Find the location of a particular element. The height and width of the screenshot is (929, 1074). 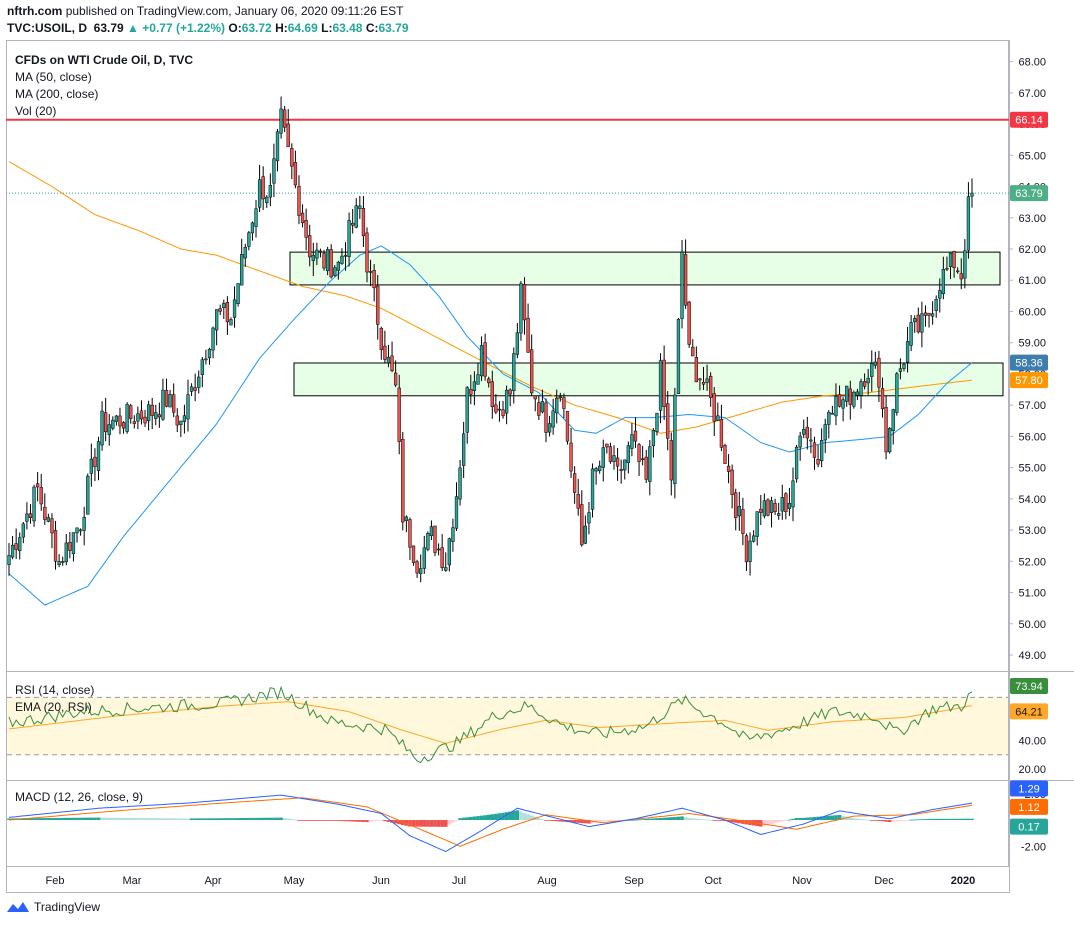

footer-brand: TradingView is located at coordinates (53, 907).